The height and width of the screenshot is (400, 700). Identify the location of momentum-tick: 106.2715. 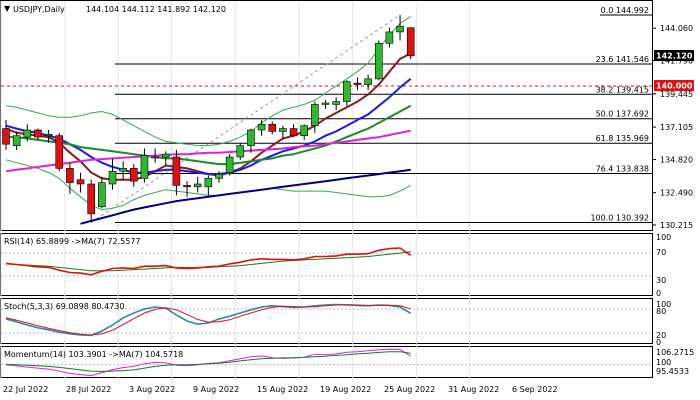
(675, 352).